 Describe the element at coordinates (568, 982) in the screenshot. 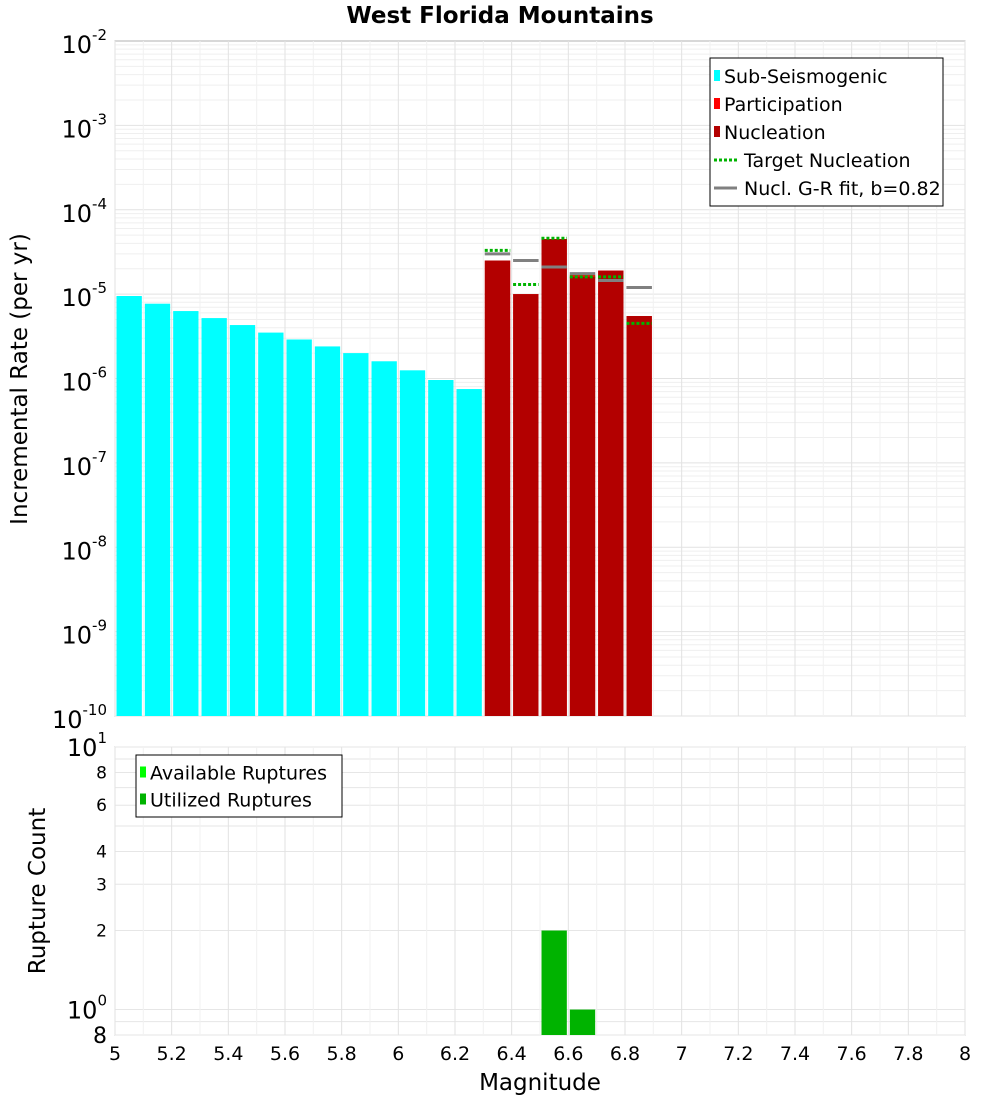

I see `bottom-plot-bars` at that location.